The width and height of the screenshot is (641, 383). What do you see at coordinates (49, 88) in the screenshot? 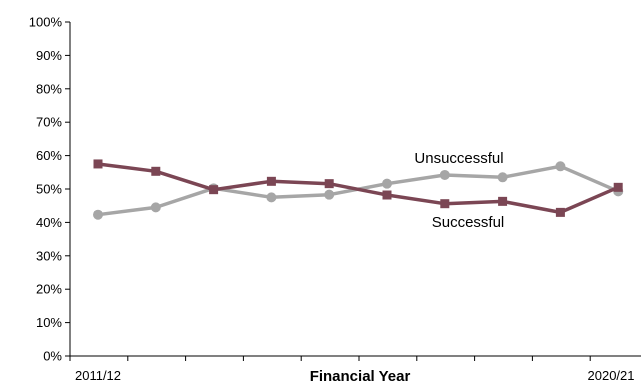
I see `y-tick-label: 80%` at bounding box center [49, 88].